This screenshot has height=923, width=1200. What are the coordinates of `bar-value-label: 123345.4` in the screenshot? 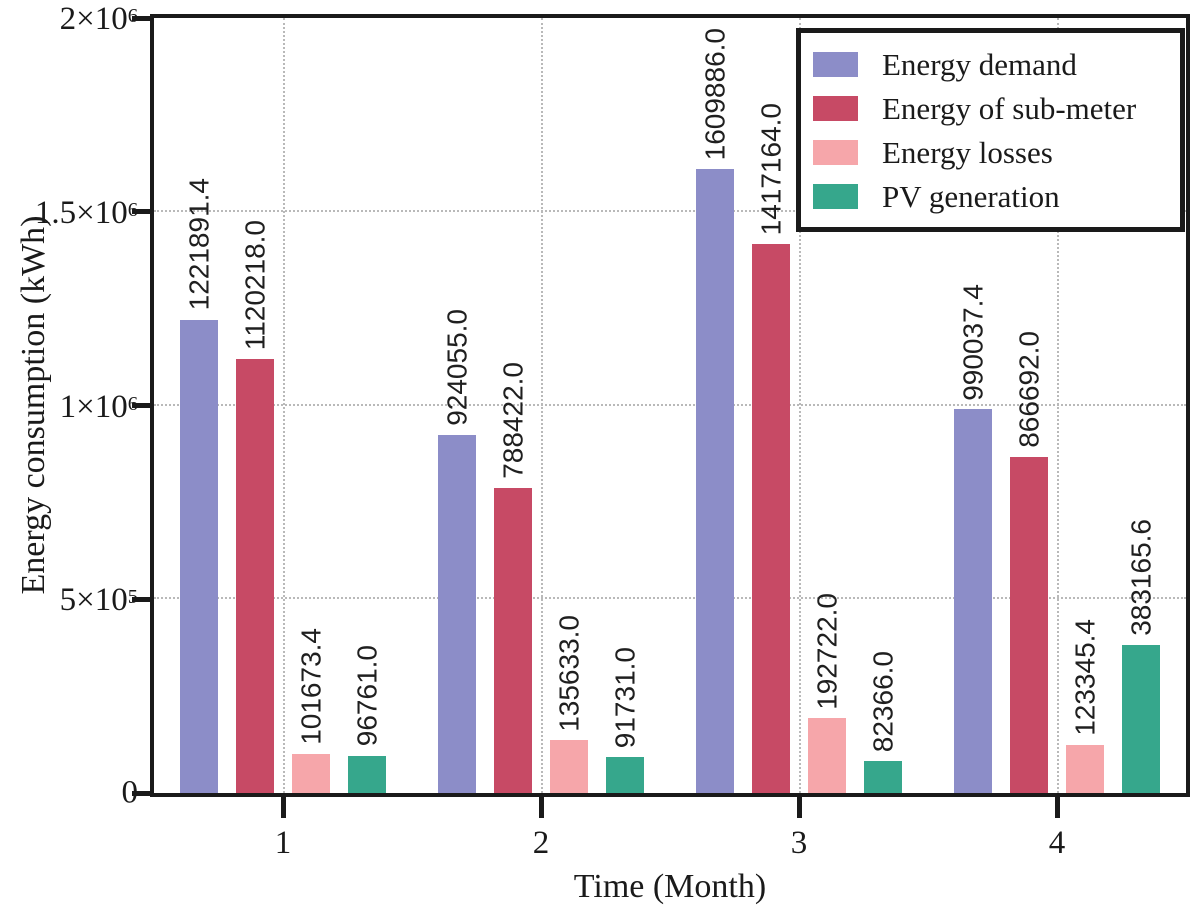 It's located at (1085, 678).